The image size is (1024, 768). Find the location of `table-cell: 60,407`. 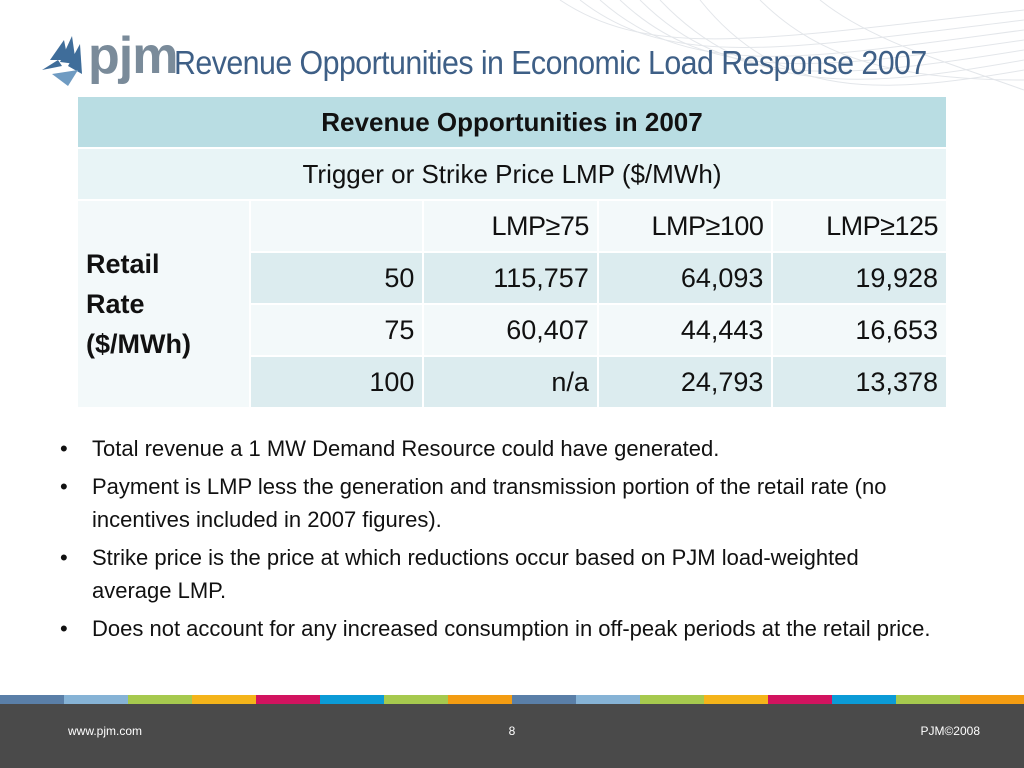

table-cell: 60,407 is located at coordinates (510, 330).